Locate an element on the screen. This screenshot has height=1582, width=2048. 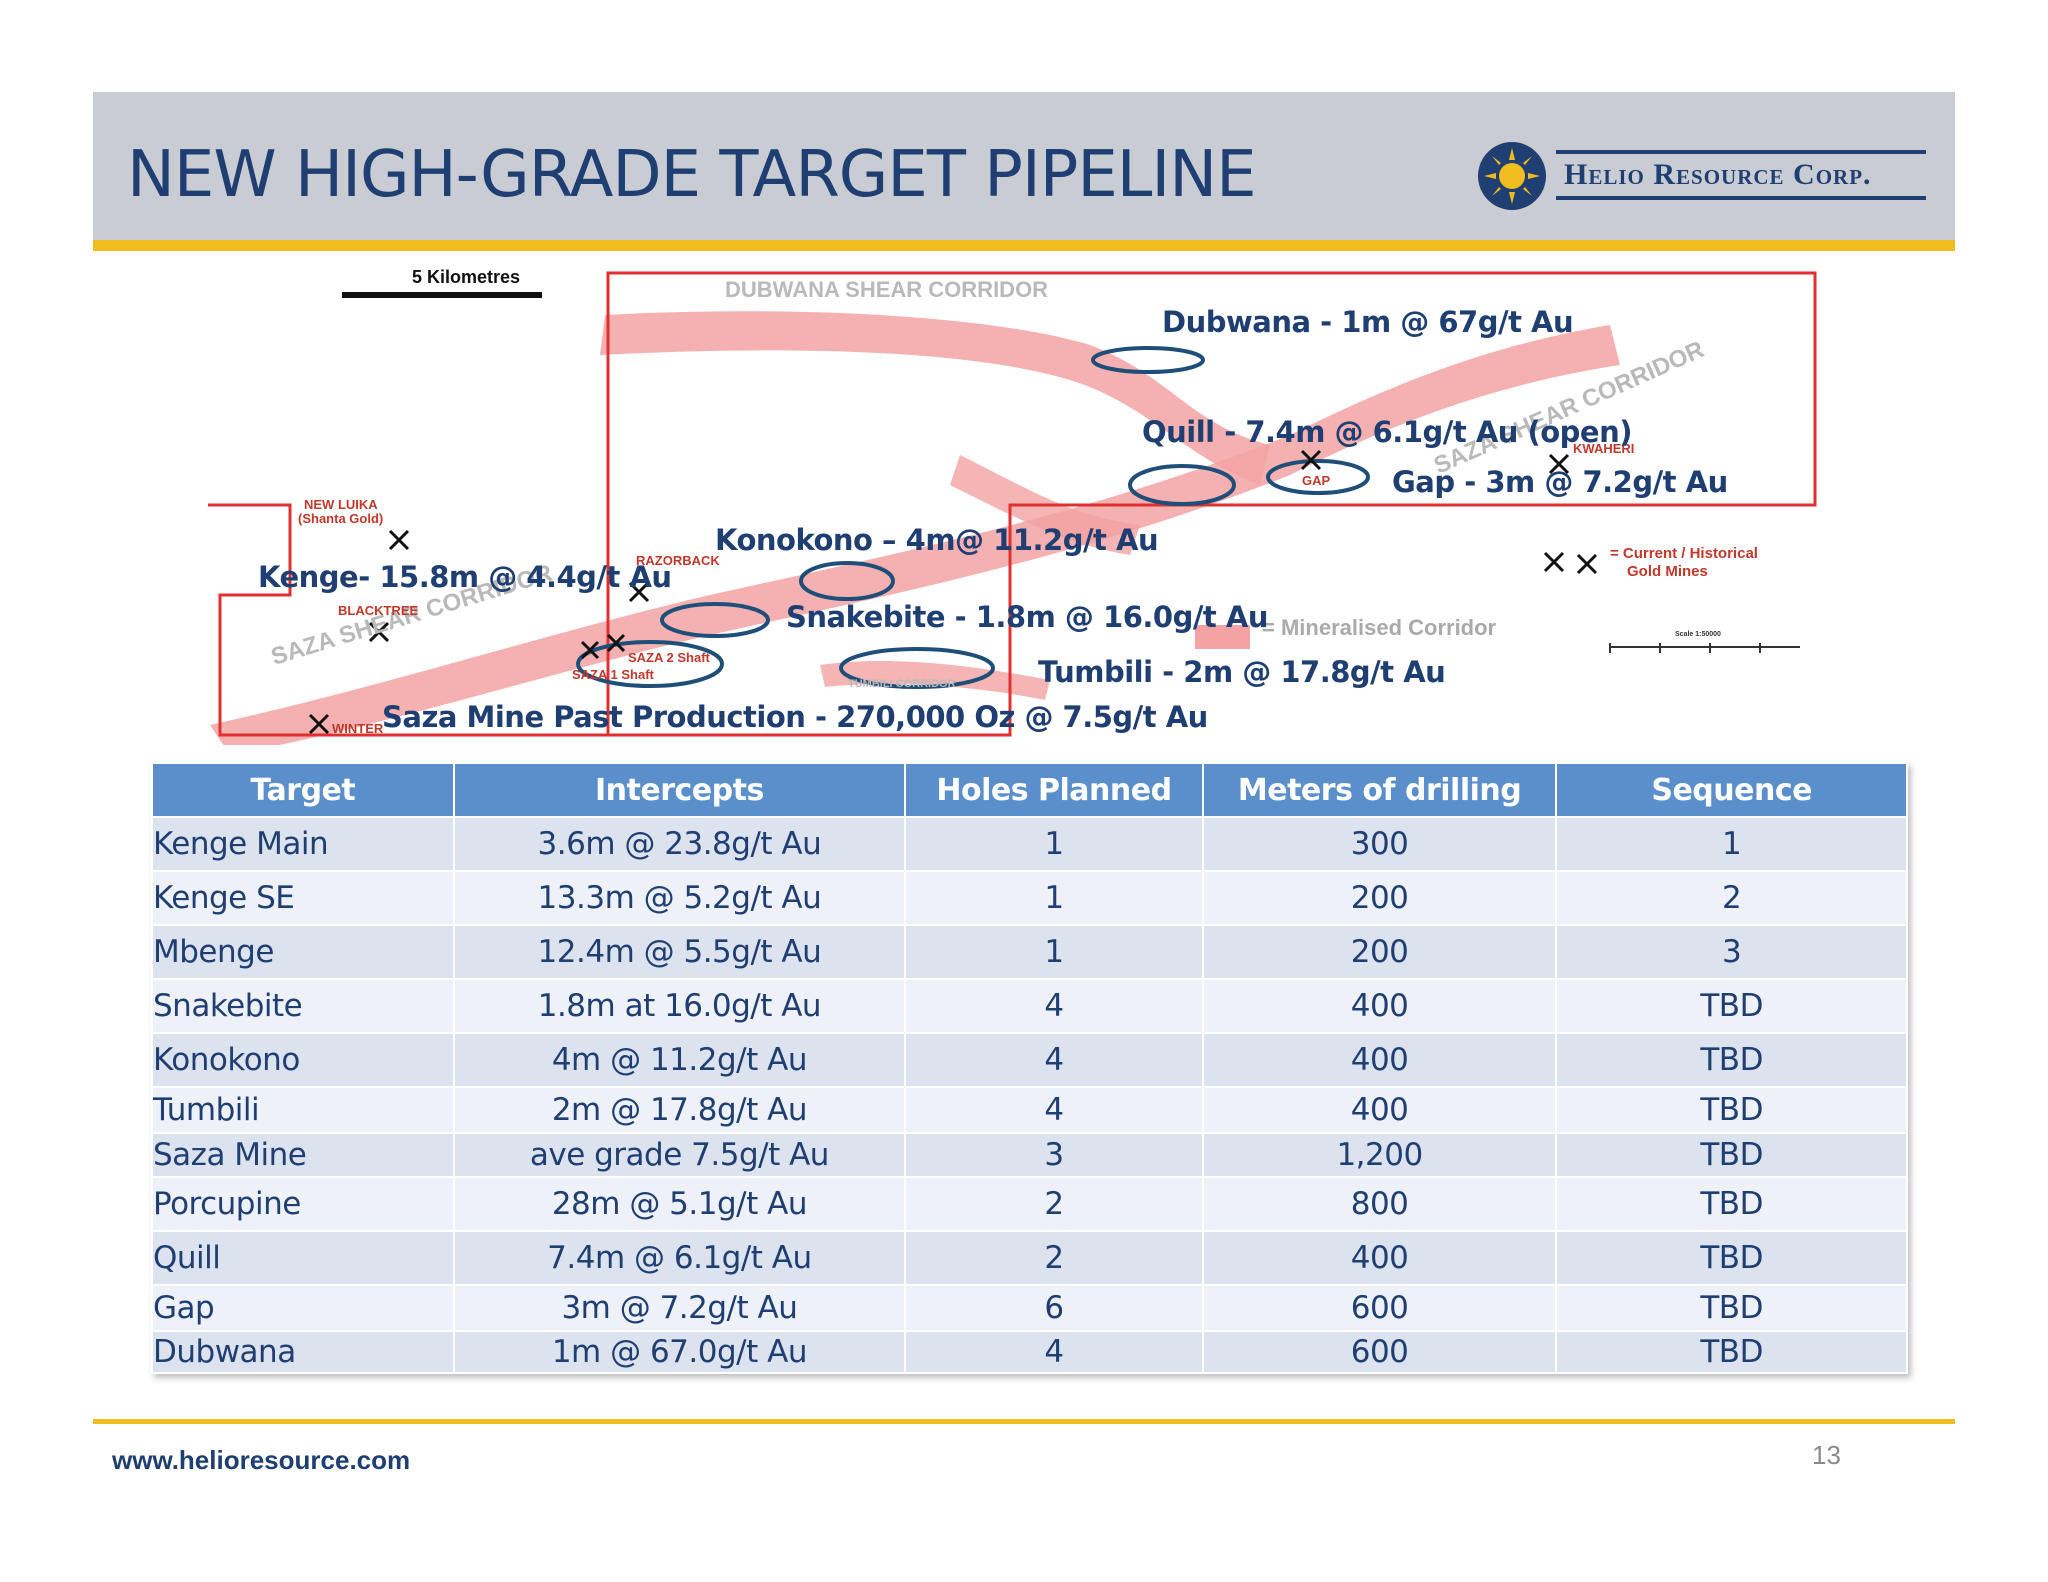
logo-rule-bottom is located at coordinates (1741, 198).